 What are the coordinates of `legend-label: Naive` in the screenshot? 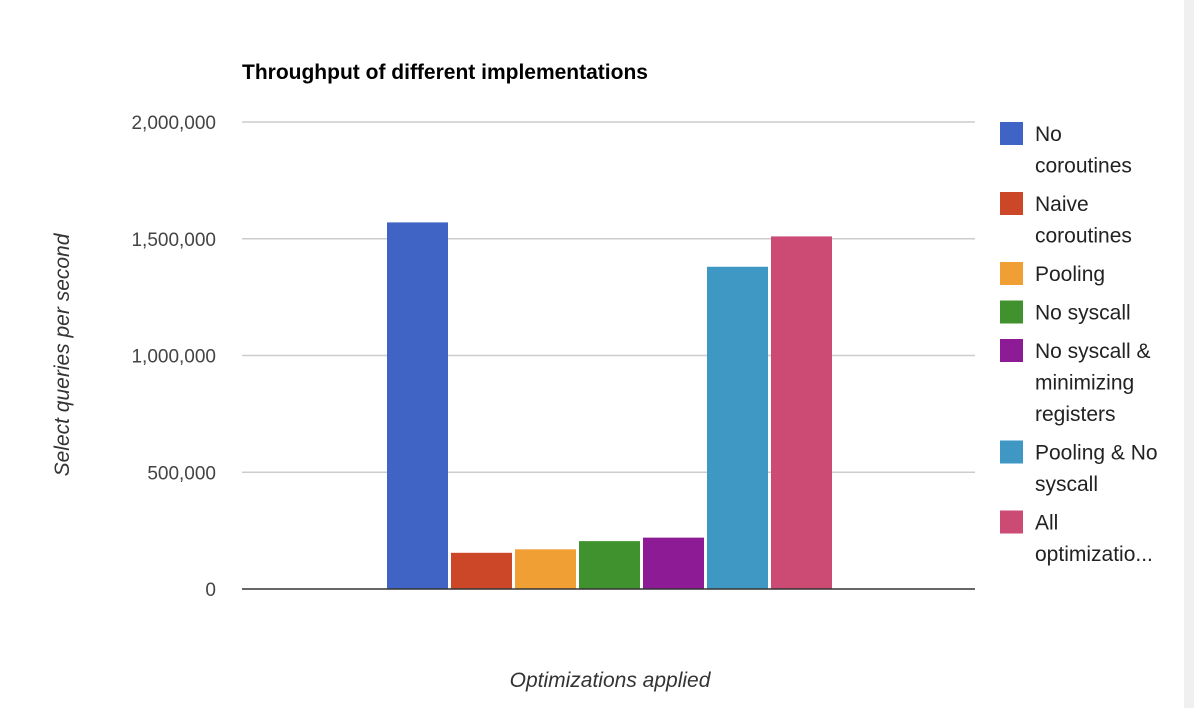 It's located at (1062, 204).